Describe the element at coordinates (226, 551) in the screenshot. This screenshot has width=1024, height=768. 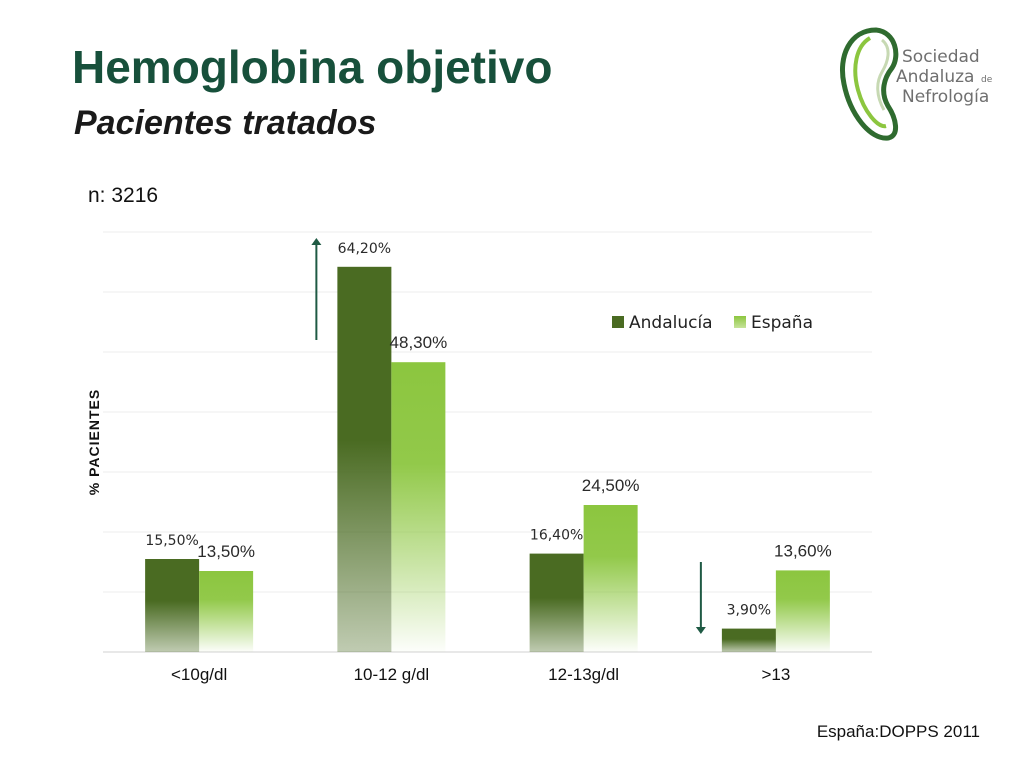
I see `data-label-espana-0: 13,50%` at that location.